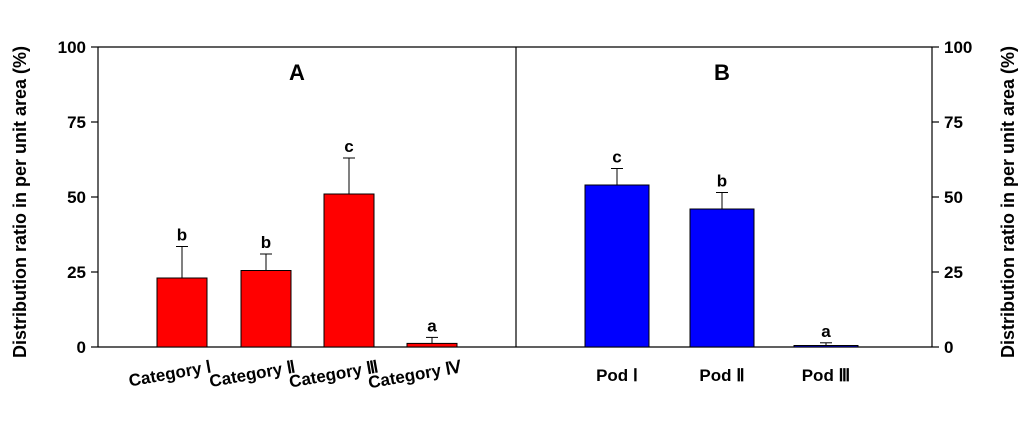 This screenshot has height=421, width=1024. What do you see at coordinates (953, 122) in the screenshot?
I see `right-y-tick-label: 75` at bounding box center [953, 122].